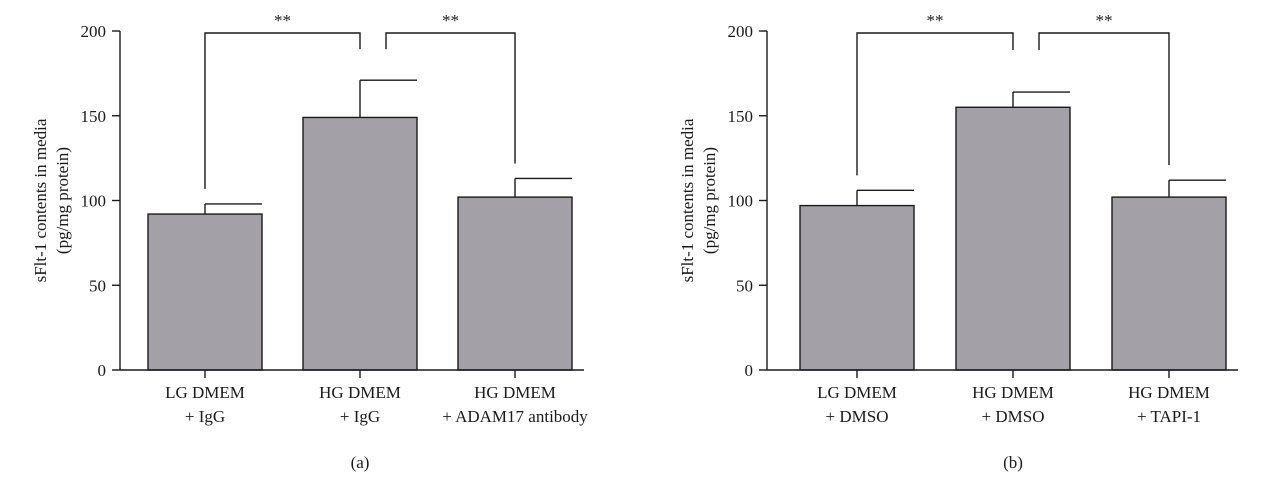 This screenshot has width=1268, height=477. What do you see at coordinates (1013, 404) in the screenshot?
I see `category-label: HG DMEM + DMSO` at bounding box center [1013, 404].